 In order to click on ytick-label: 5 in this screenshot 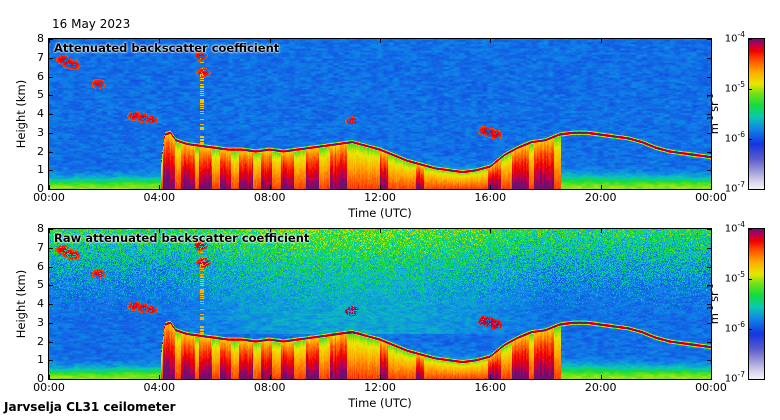, I will do `click(40, 285)`.